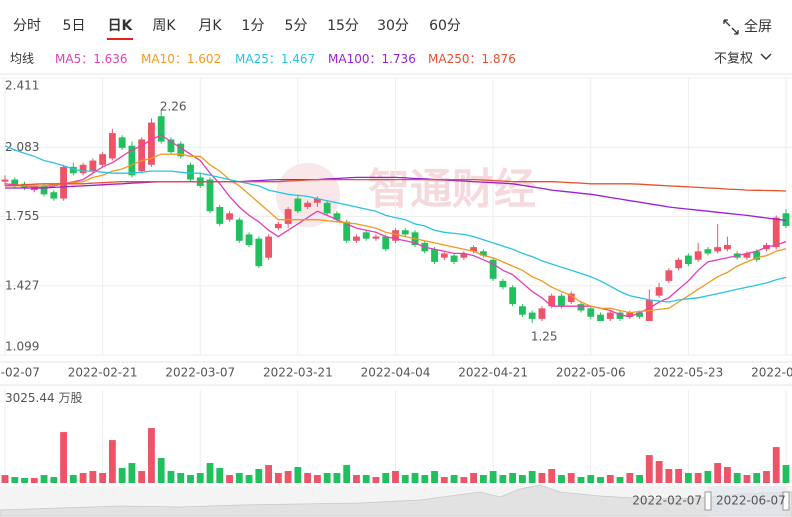  Describe the element at coordinates (103, 373) in the screenshot. I see `x-tick-label: 2022-02-21` at that location.